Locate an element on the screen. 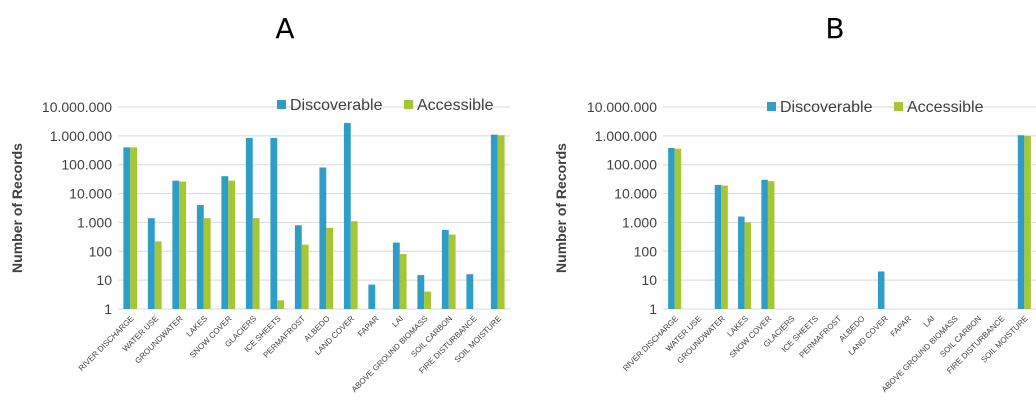  x-category-label: GROUNDWATER is located at coordinates (158, 339).